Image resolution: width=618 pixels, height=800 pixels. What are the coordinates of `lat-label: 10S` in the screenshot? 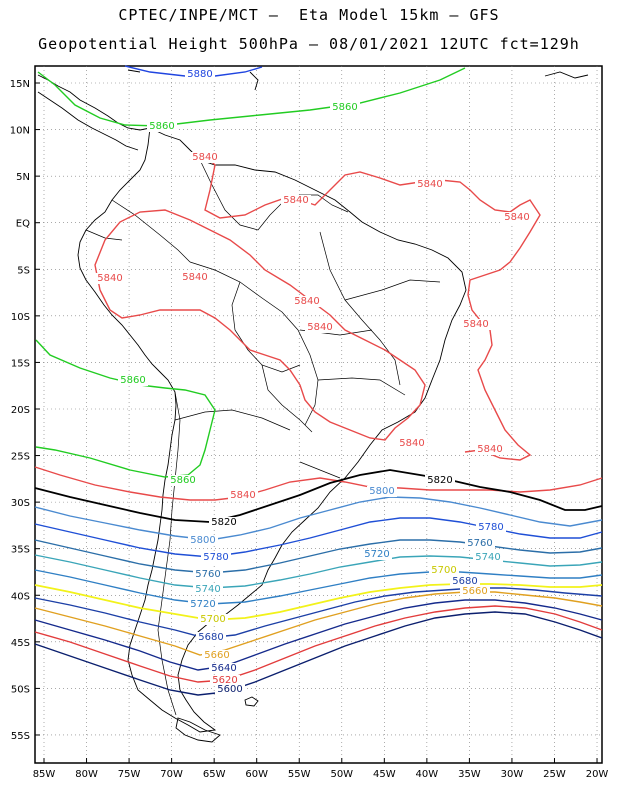 It's located at (20, 317).